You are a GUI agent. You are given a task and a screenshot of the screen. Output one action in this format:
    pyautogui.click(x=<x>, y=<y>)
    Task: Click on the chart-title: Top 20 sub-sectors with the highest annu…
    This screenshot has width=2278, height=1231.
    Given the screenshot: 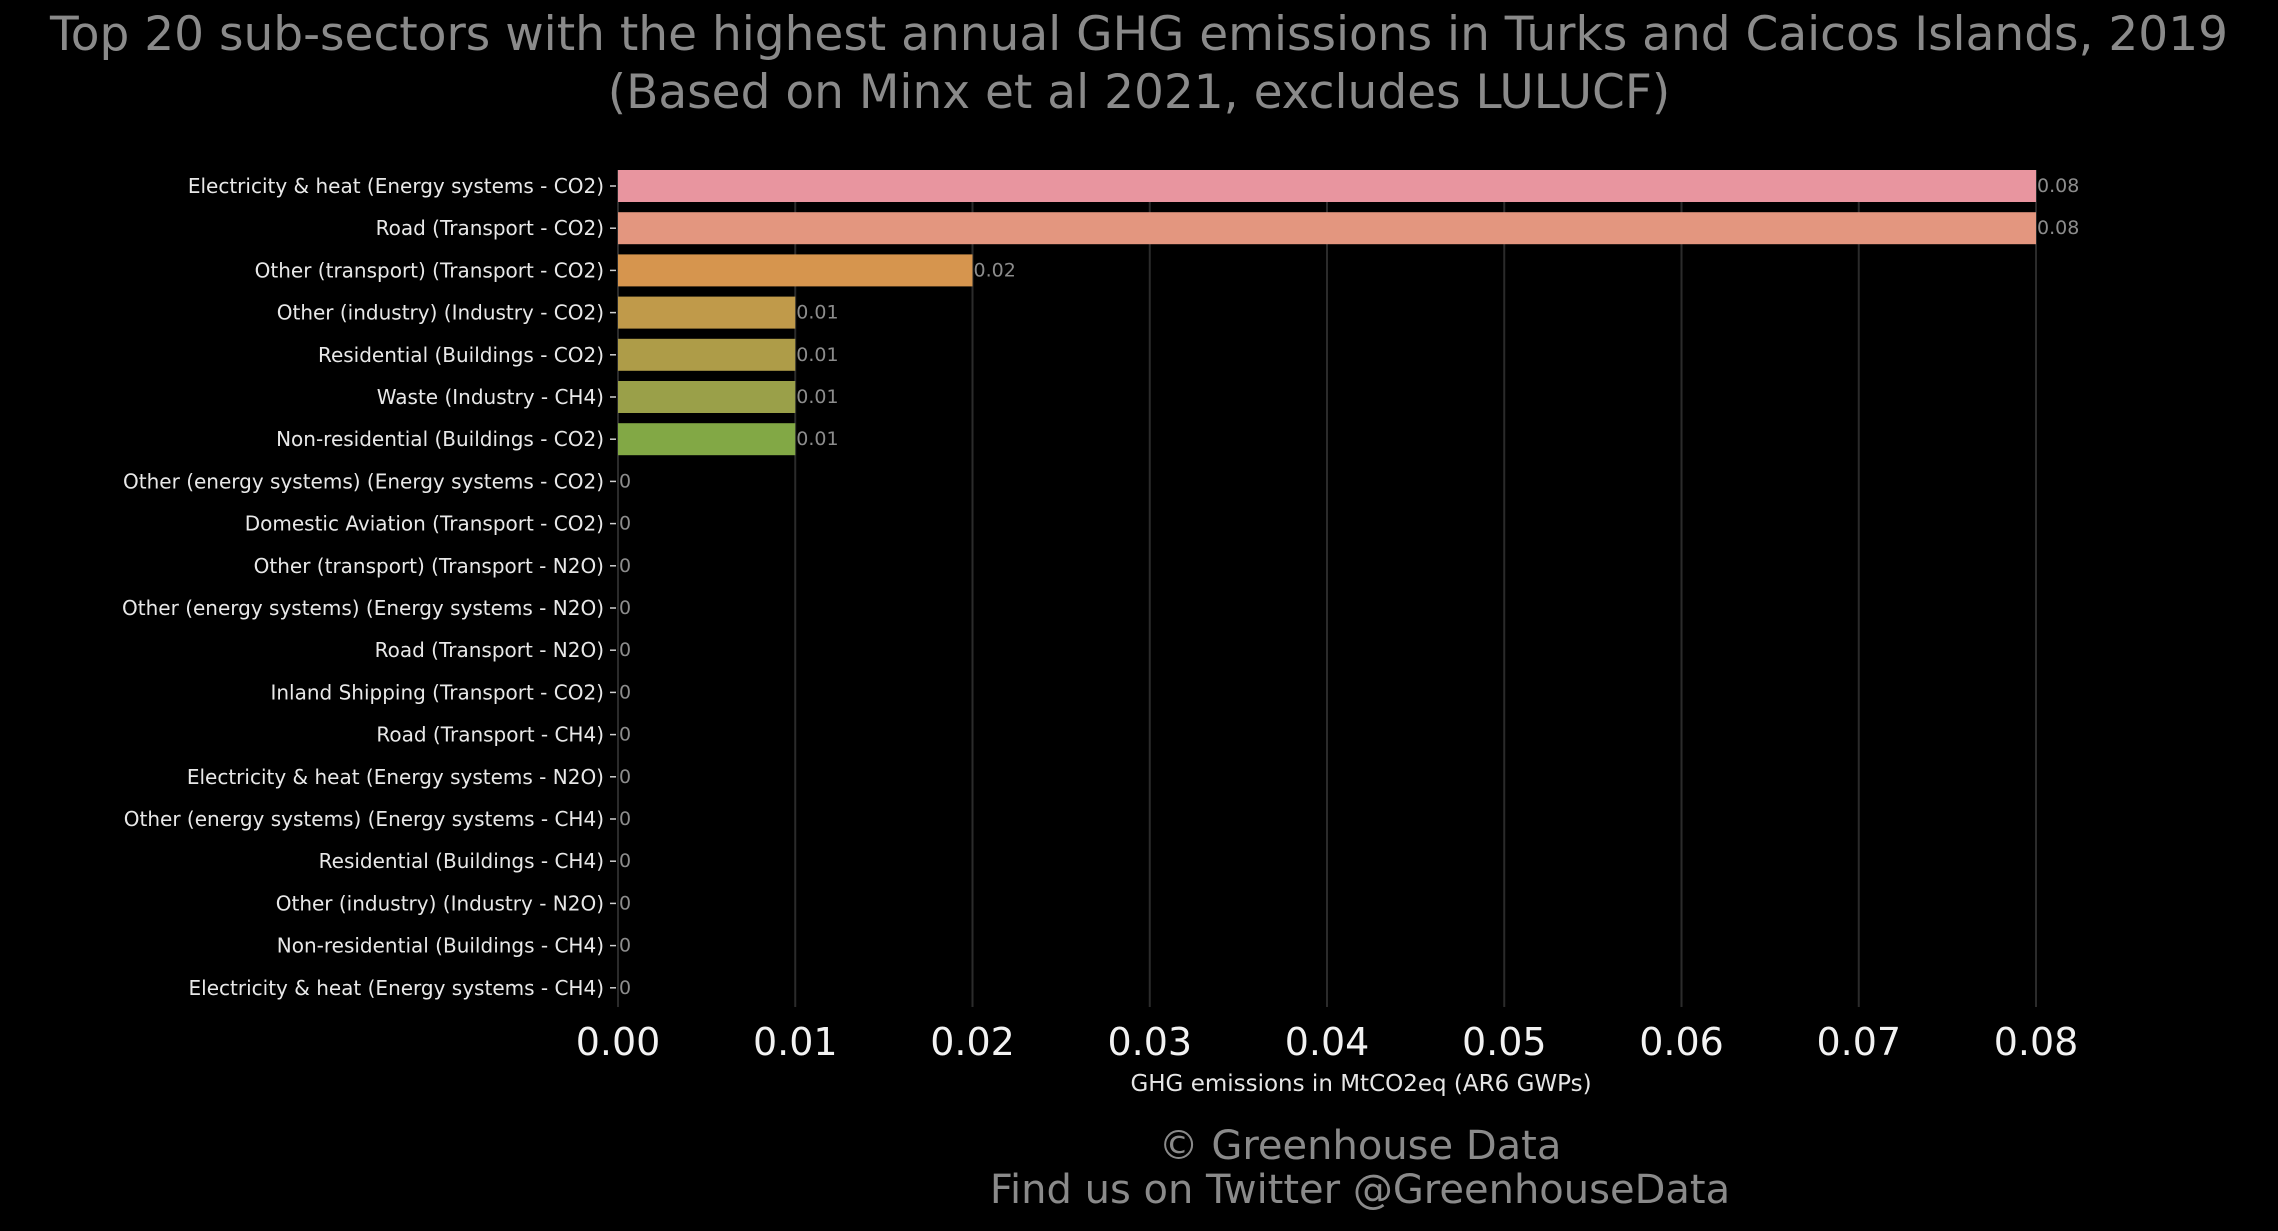 What is the action you would take?
    pyautogui.click(x=1139, y=34)
    